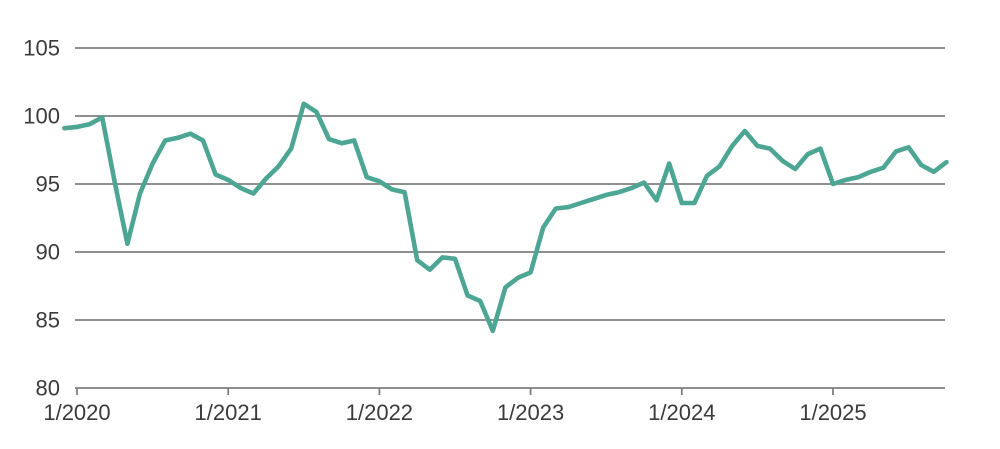 The width and height of the screenshot is (1000, 449). I want to click on x-axis-tick-label: 1/2025, so click(832, 412).